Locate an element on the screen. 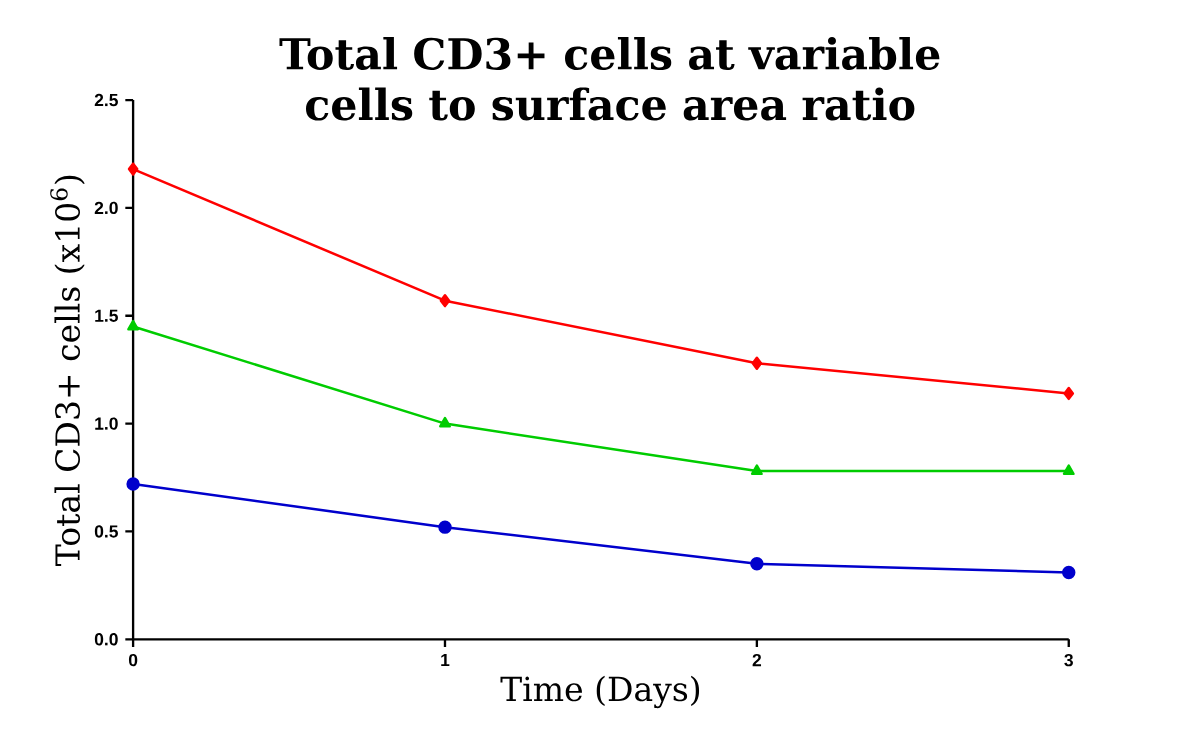 Image resolution: width=1185 pixels, height=734 pixels. y-axis-title: Total CD3+ cells (x10$^{6}$) is located at coordinates (67, 371).